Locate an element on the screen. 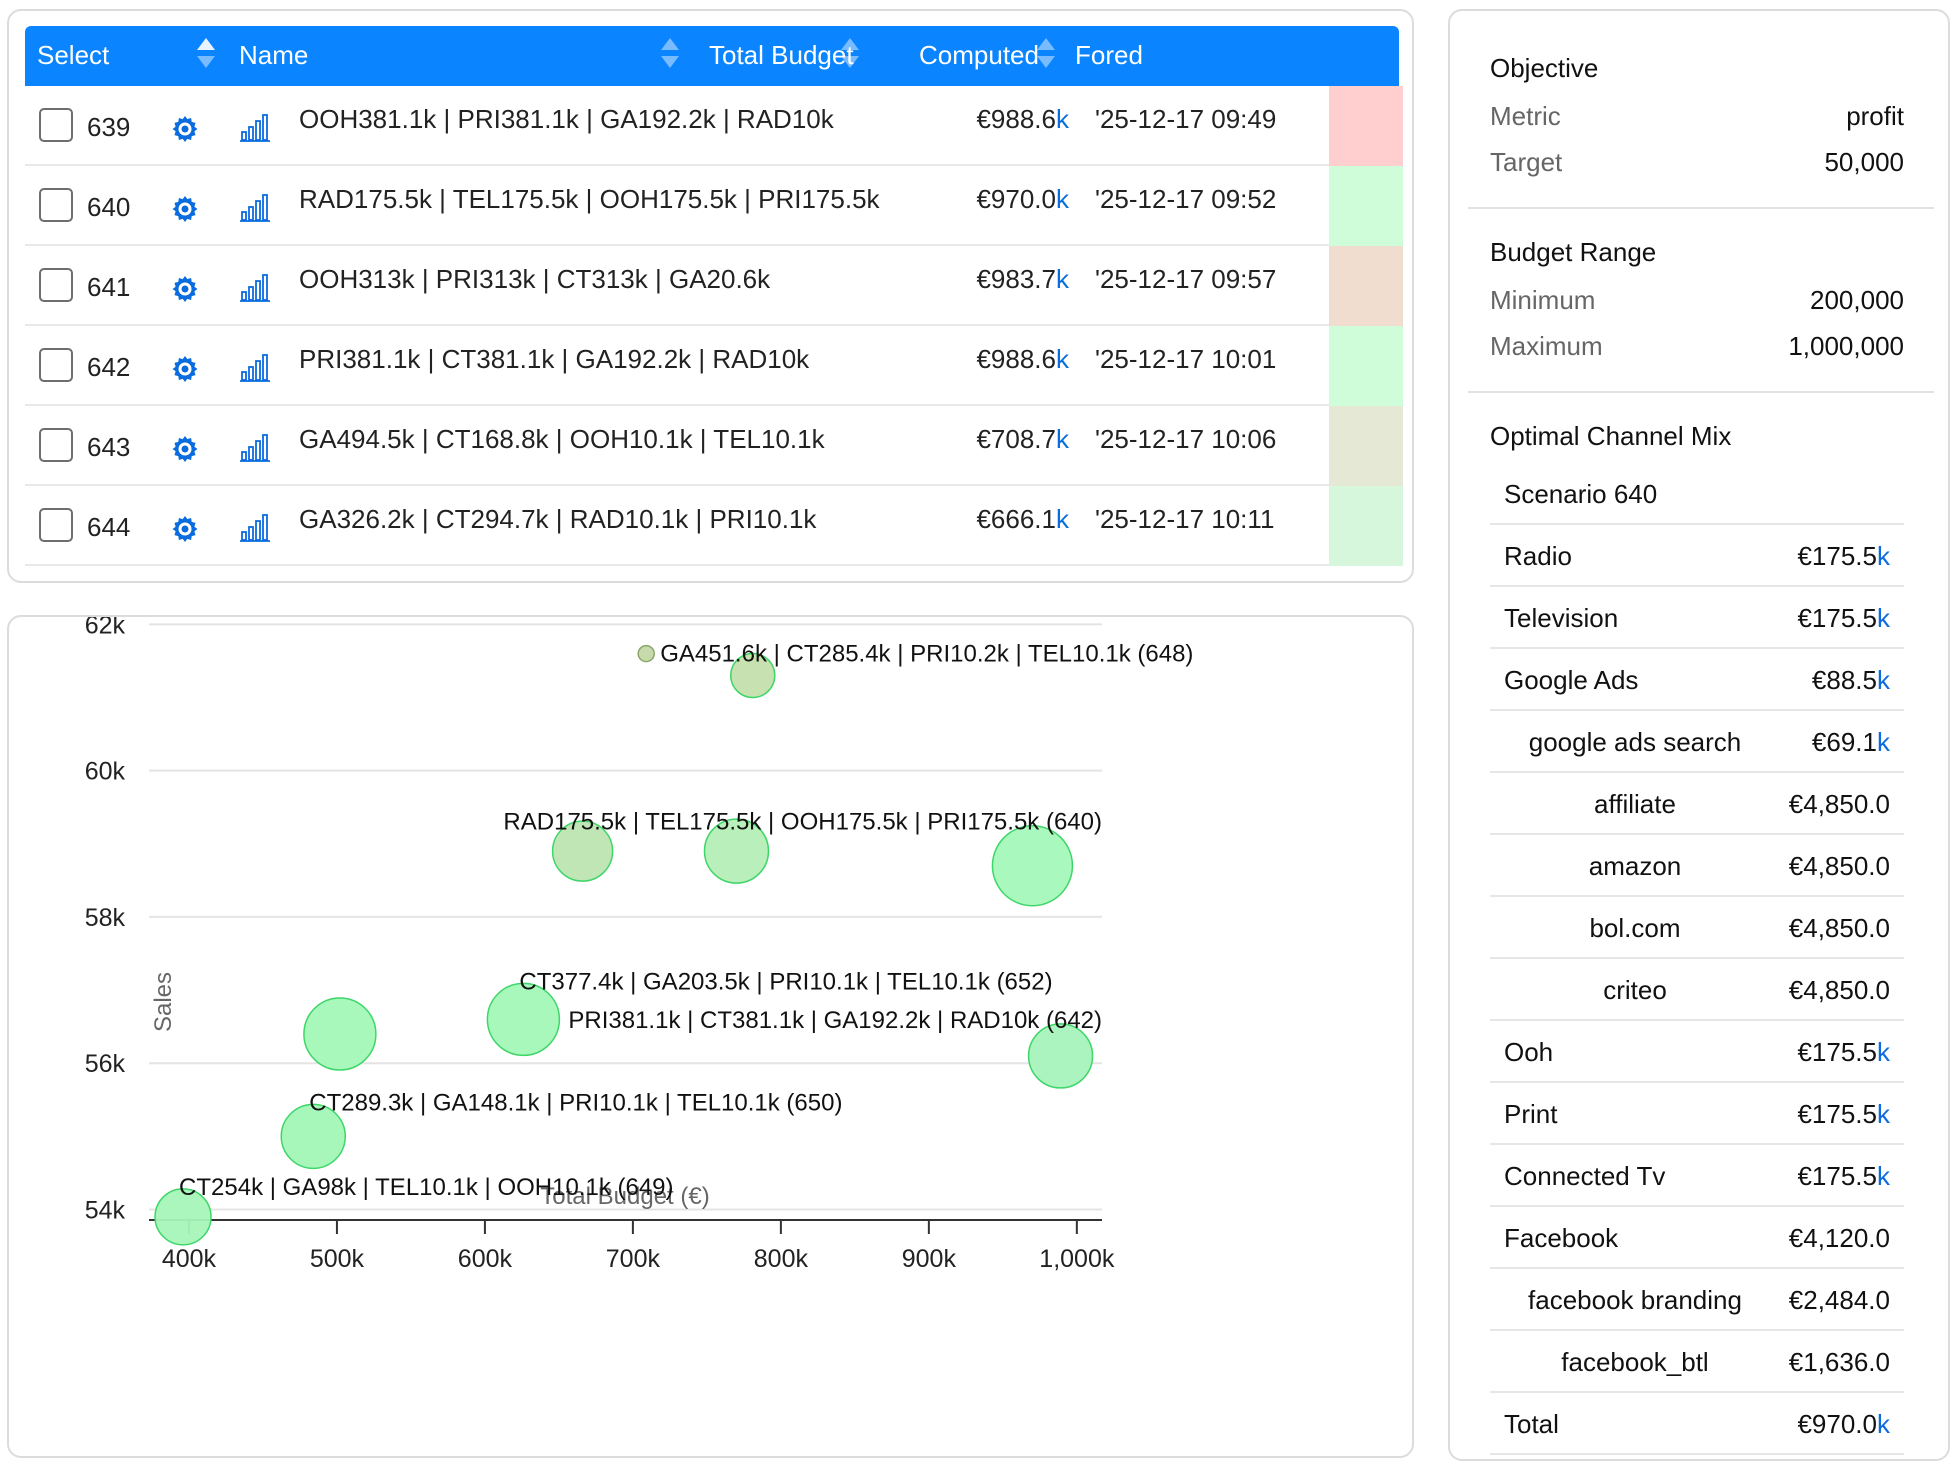 This screenshot has height=1464, width=1958. row-id: 641 is located at coordinates (109, 287).